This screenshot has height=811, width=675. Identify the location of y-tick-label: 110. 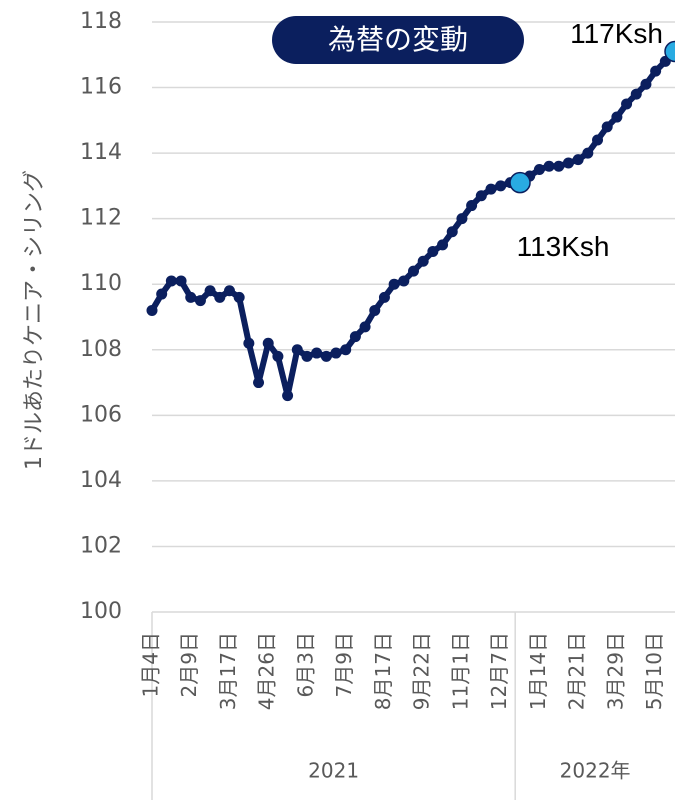
(101, 283).